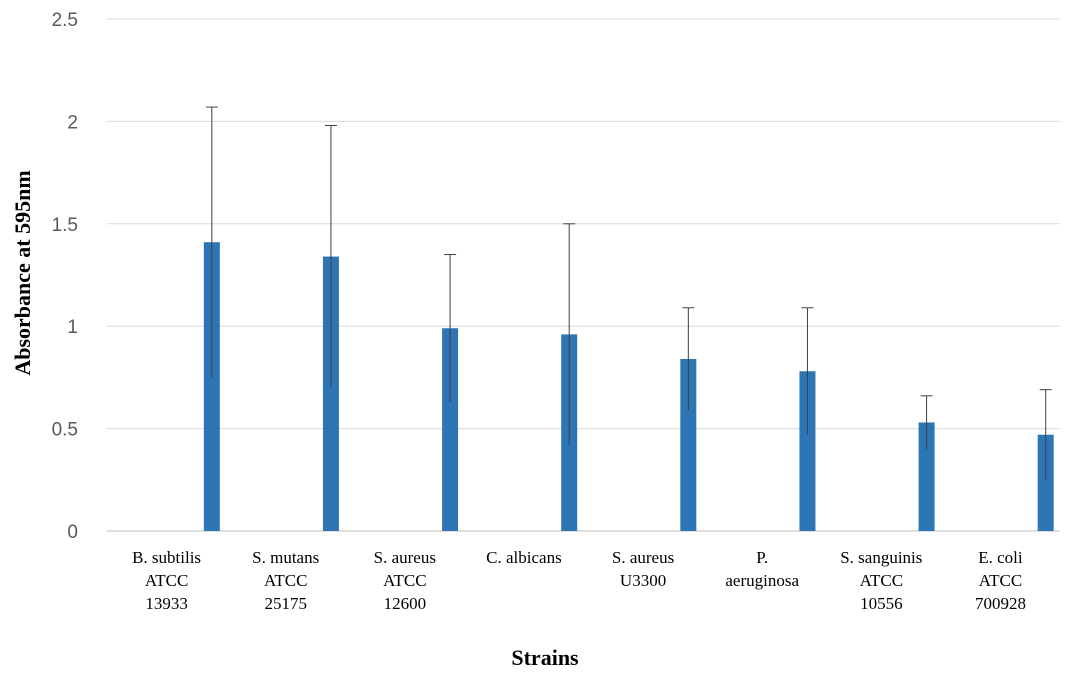 Image resolution: width=1066 pixels, height=675 pixels. I want to click on y-tick-label: 2.5, so click(65, 20).